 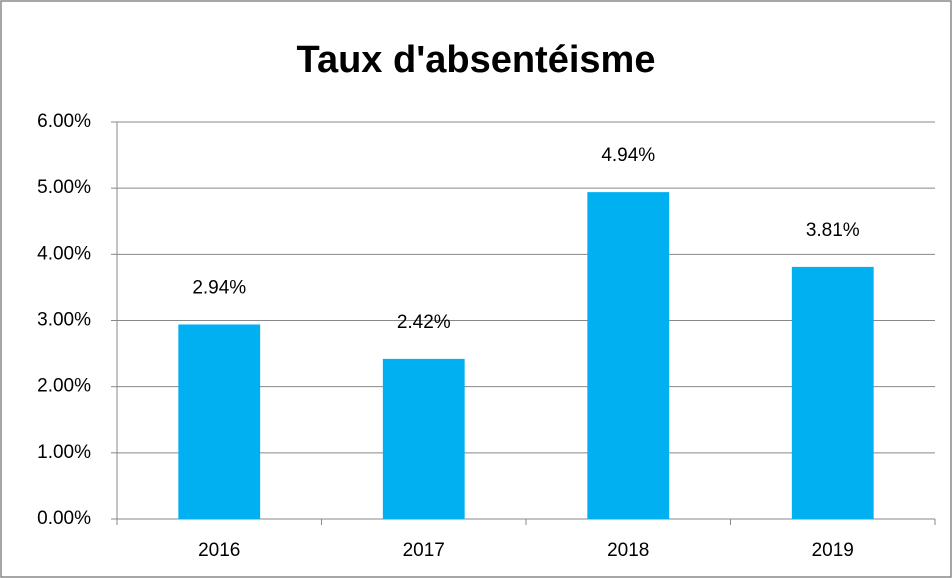 I want to click on x-tick-label: 2017, so click(x=424, y=550).